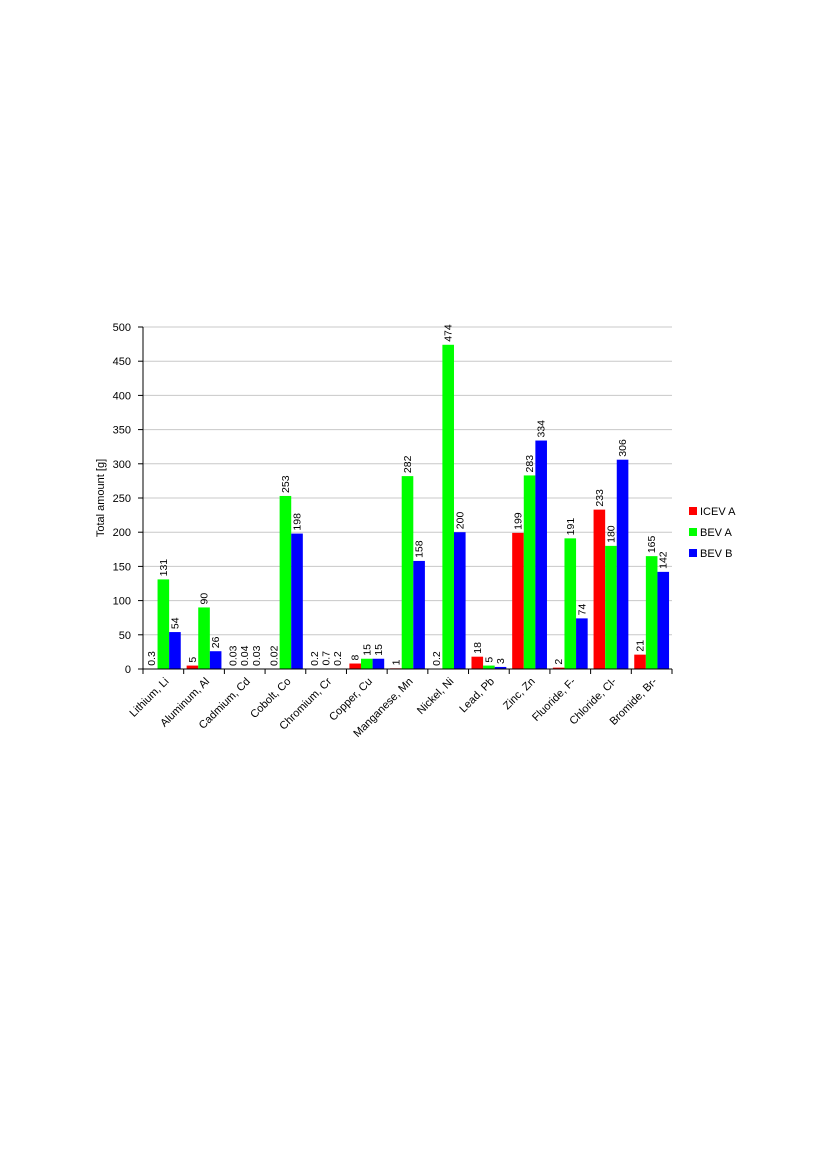 Image resolution: width=827 pixels, height=1169 pixels. What do you see at coordinates (408, 464) in the screenshot?
I see `value-label: 282` at bounding box center [408, 464].